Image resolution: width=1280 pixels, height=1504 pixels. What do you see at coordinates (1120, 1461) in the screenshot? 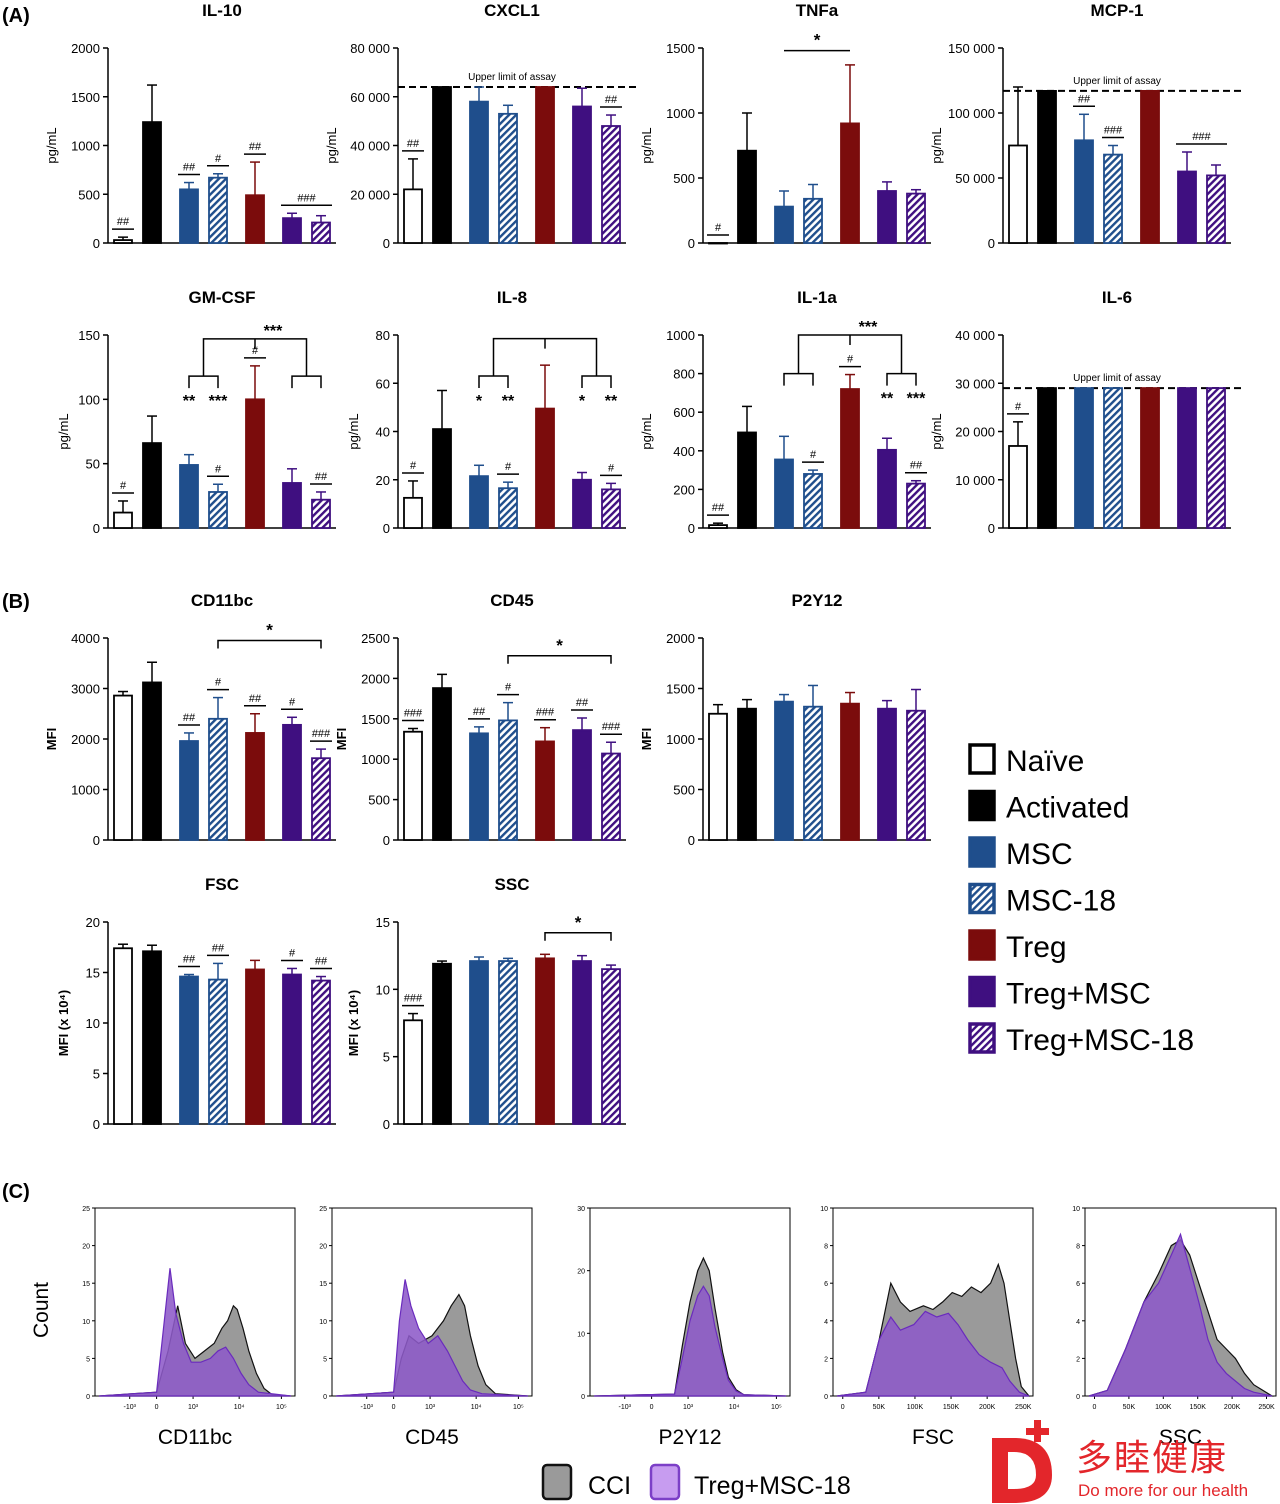
I see `watermark-logo: 多睦健康 Do more for our health` at bounding box center [1120, 1461].